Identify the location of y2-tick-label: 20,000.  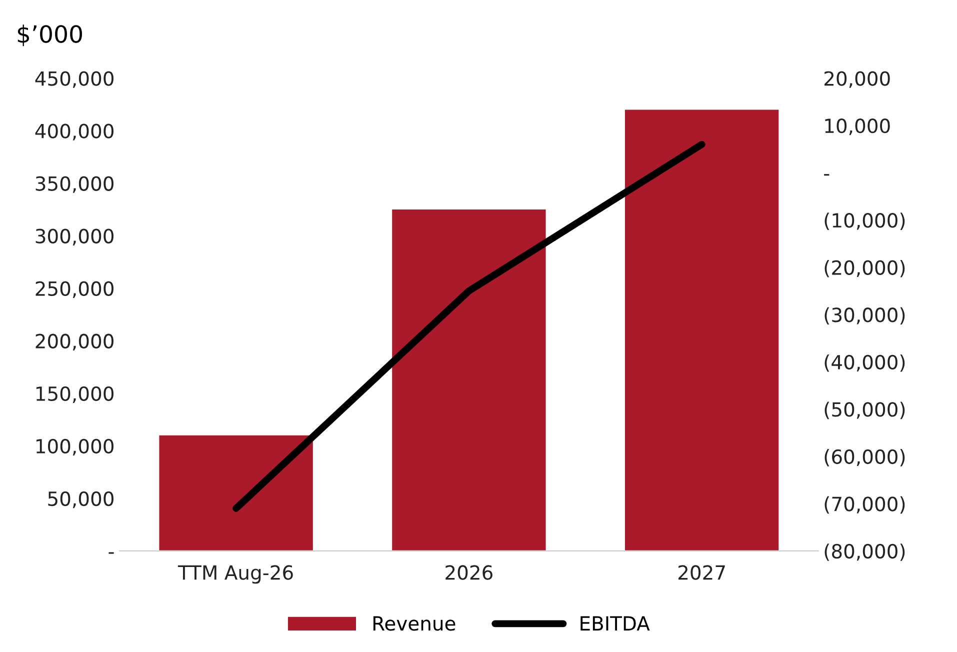
(857, 79).